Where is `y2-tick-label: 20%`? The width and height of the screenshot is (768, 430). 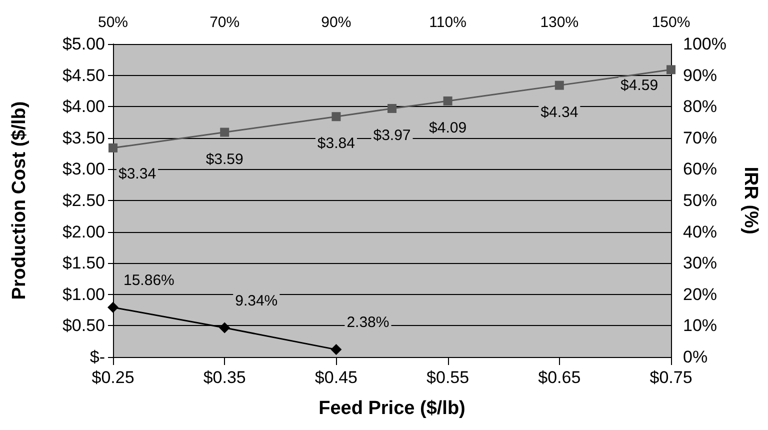 y2-tick-label: 20% is located at coordinates (700, 294).